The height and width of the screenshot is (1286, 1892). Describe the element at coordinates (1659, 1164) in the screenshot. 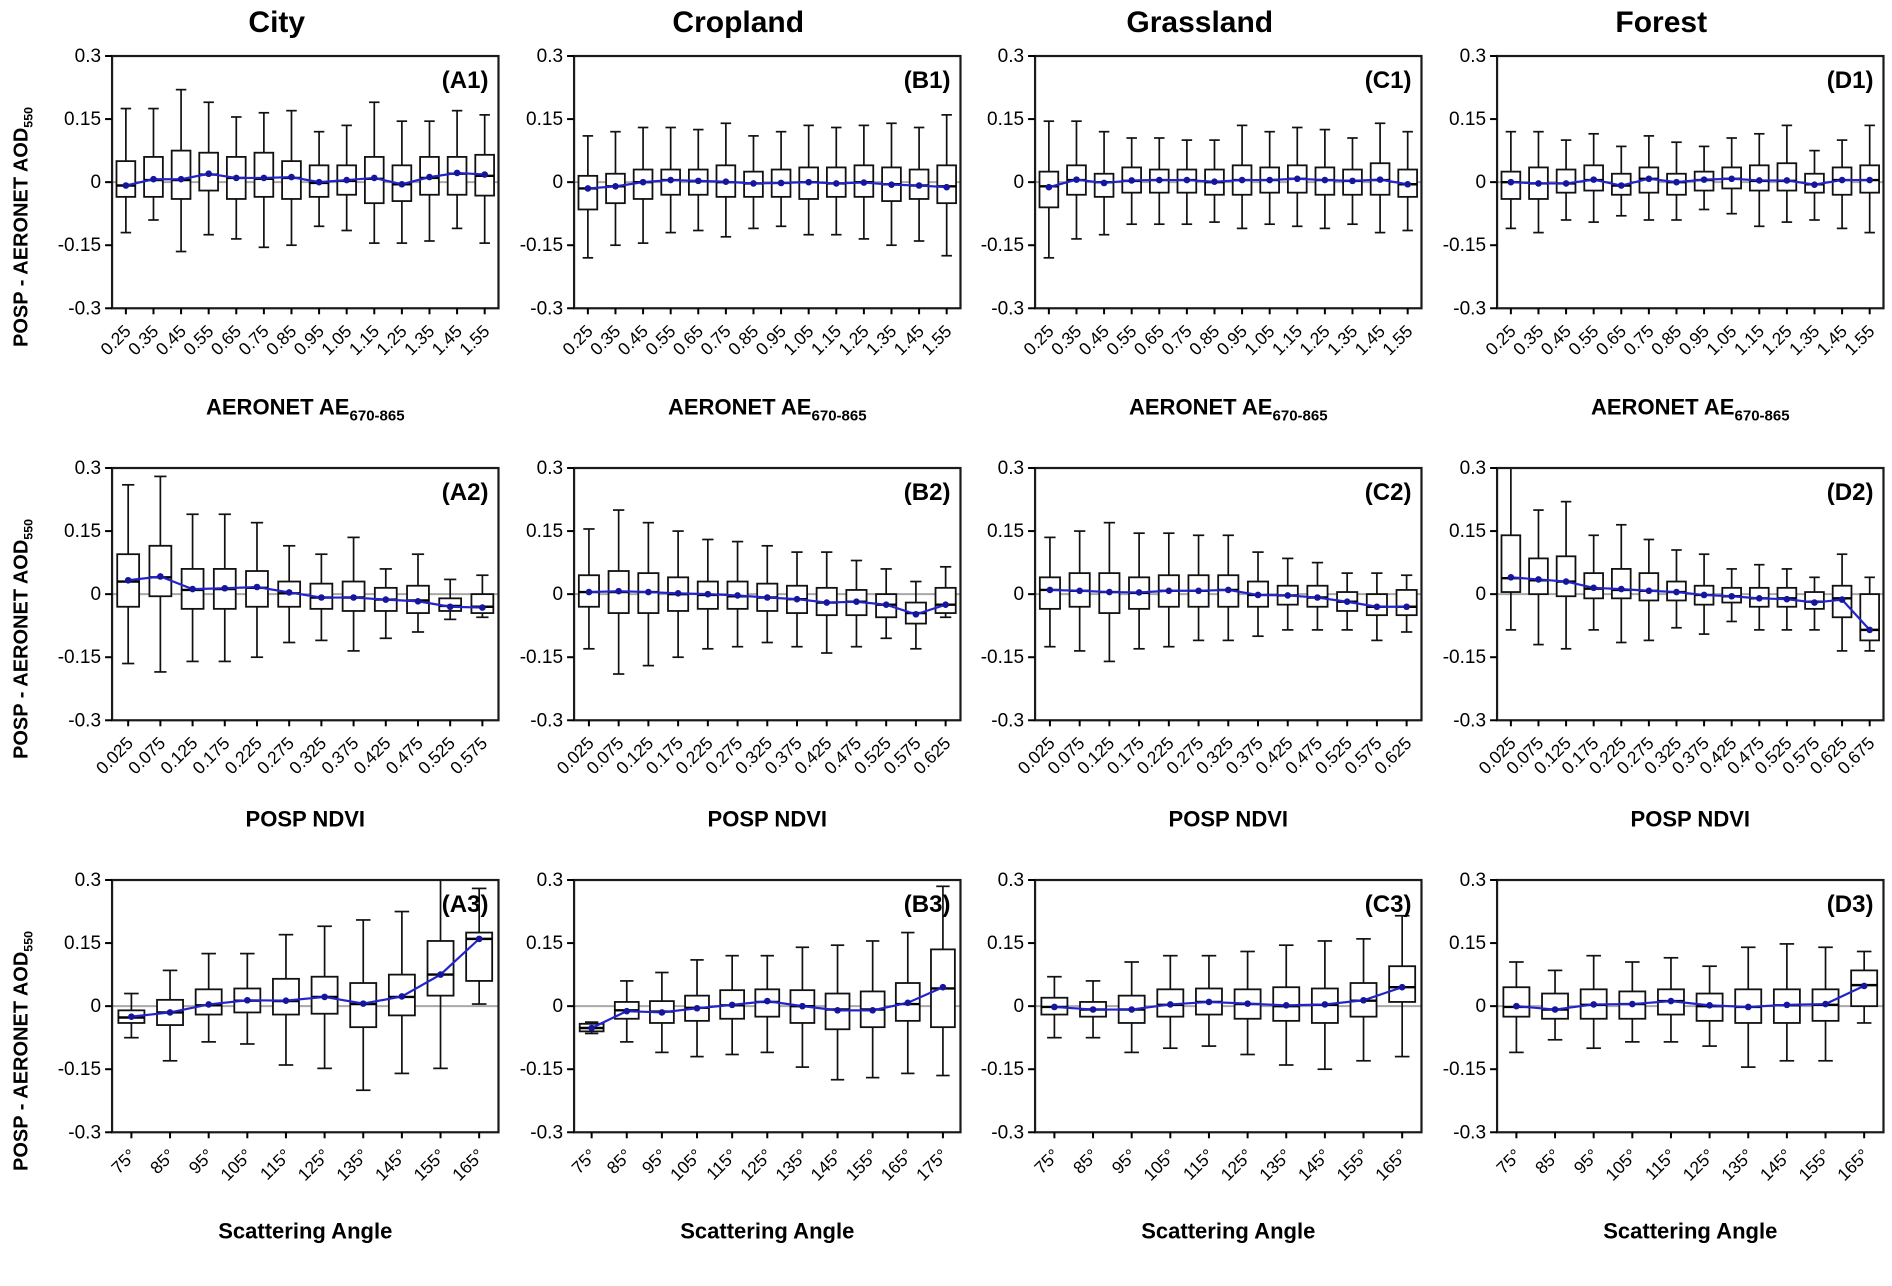

I see `x-tick-label: 115°` at that location.